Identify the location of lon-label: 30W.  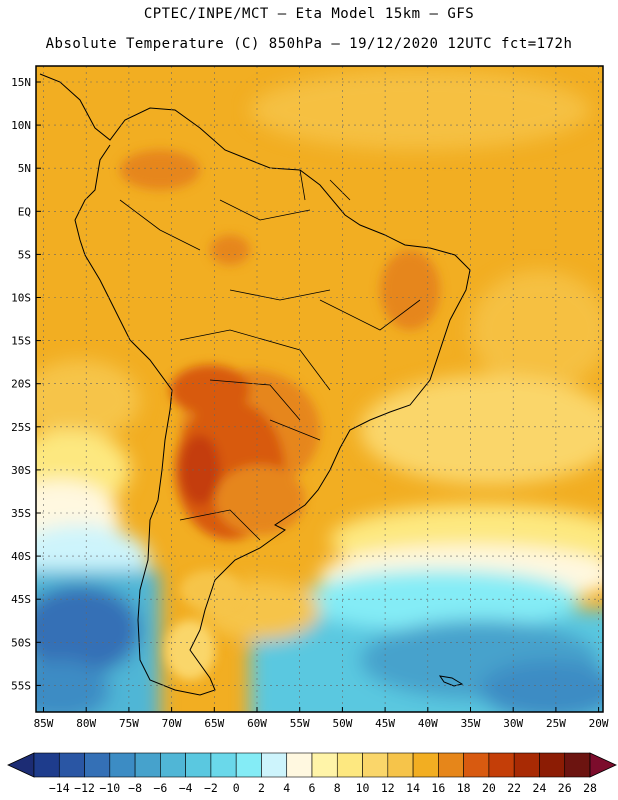
(513, 723).